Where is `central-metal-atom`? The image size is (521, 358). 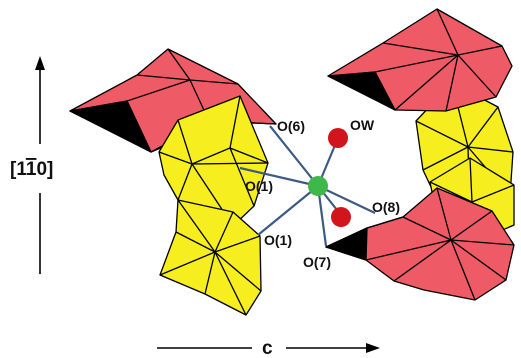
central-metal-atom is located at coordinates (318, 186).